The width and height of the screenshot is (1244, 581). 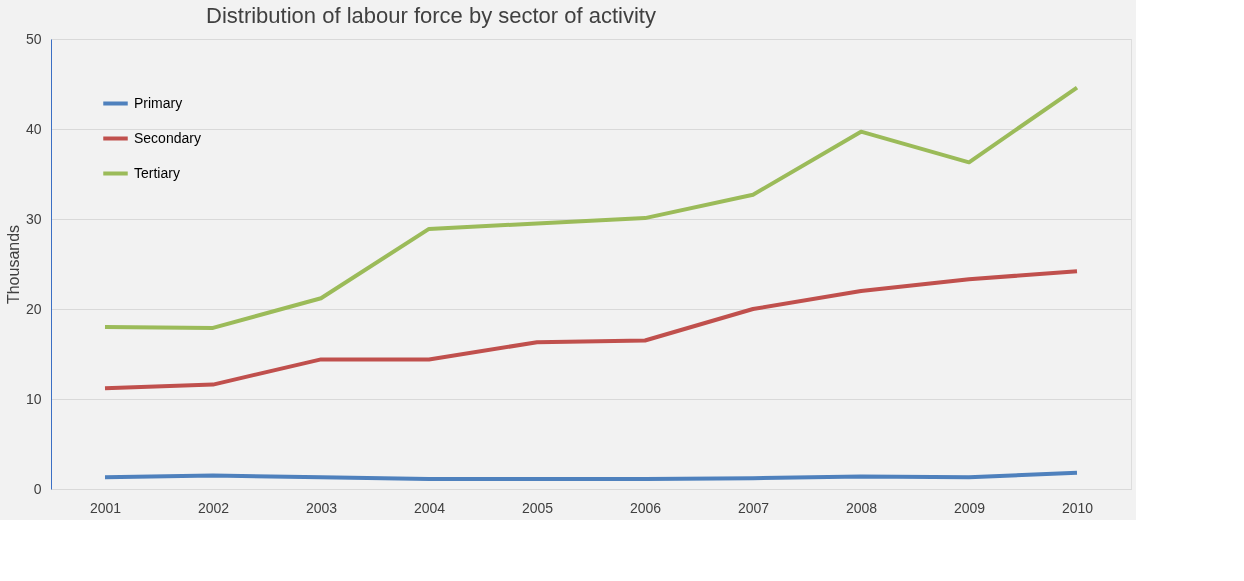 What do you see at coordinates (33, 128) in the screenshot?
I see `y-tick-label: 40` at bounding box center [33, 128].